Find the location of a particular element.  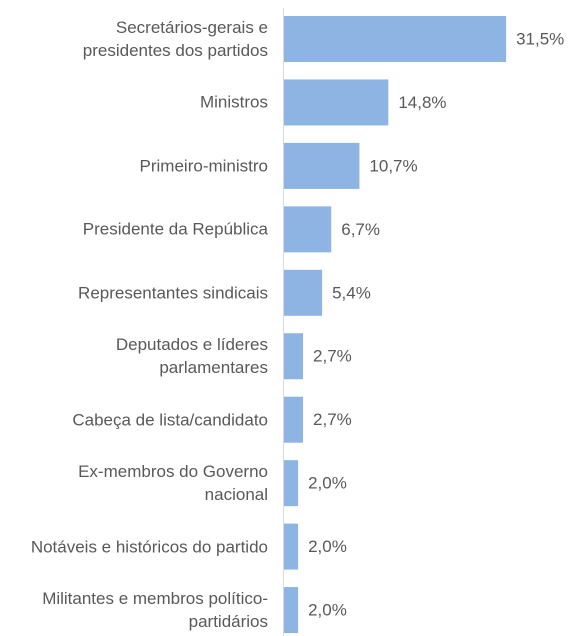

category-label: Presidente da República is located at coordinates (175, 229).